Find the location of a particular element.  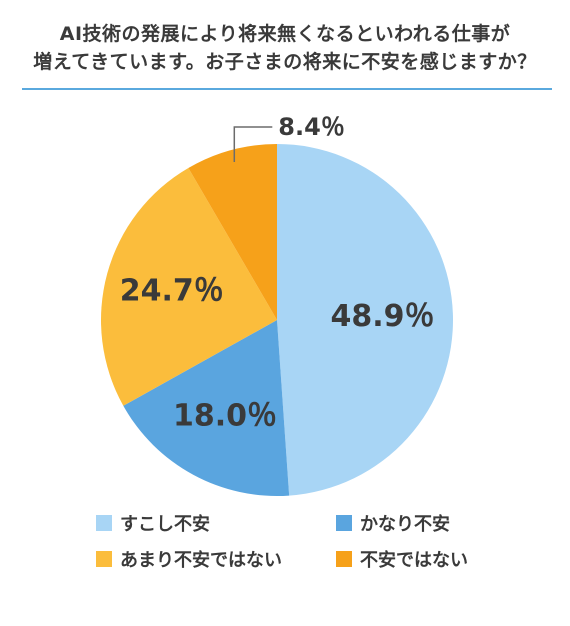

slice-label-1: 48.9％ is located at coordinates (383, 316).